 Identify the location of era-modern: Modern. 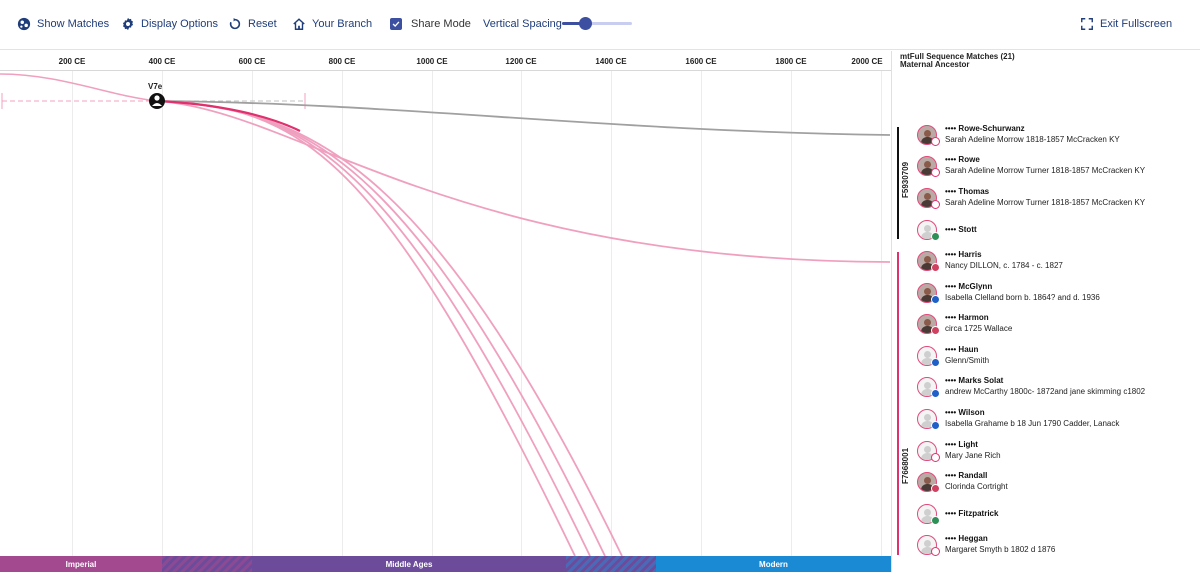
(773, 564).